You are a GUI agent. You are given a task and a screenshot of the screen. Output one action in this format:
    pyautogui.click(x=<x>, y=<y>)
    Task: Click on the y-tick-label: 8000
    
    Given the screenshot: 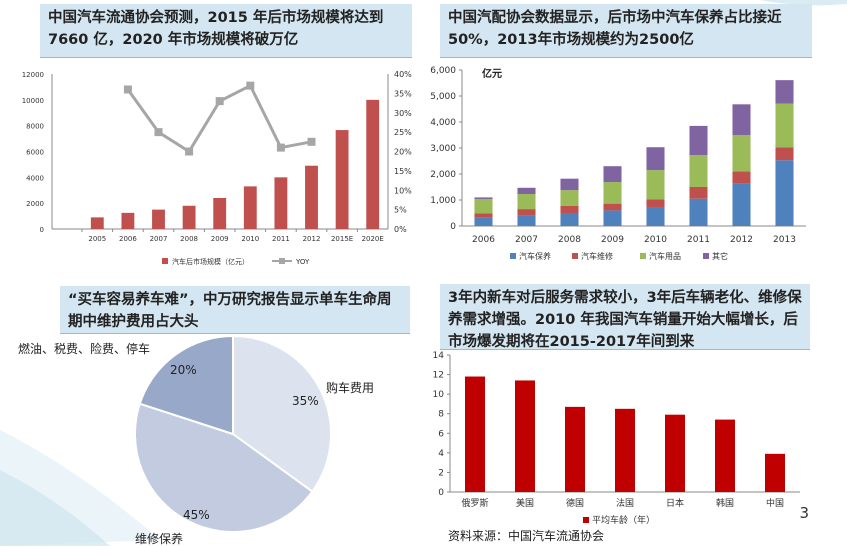 What is the action you would take?
    pyautogui.click(x=35, y=127)
    